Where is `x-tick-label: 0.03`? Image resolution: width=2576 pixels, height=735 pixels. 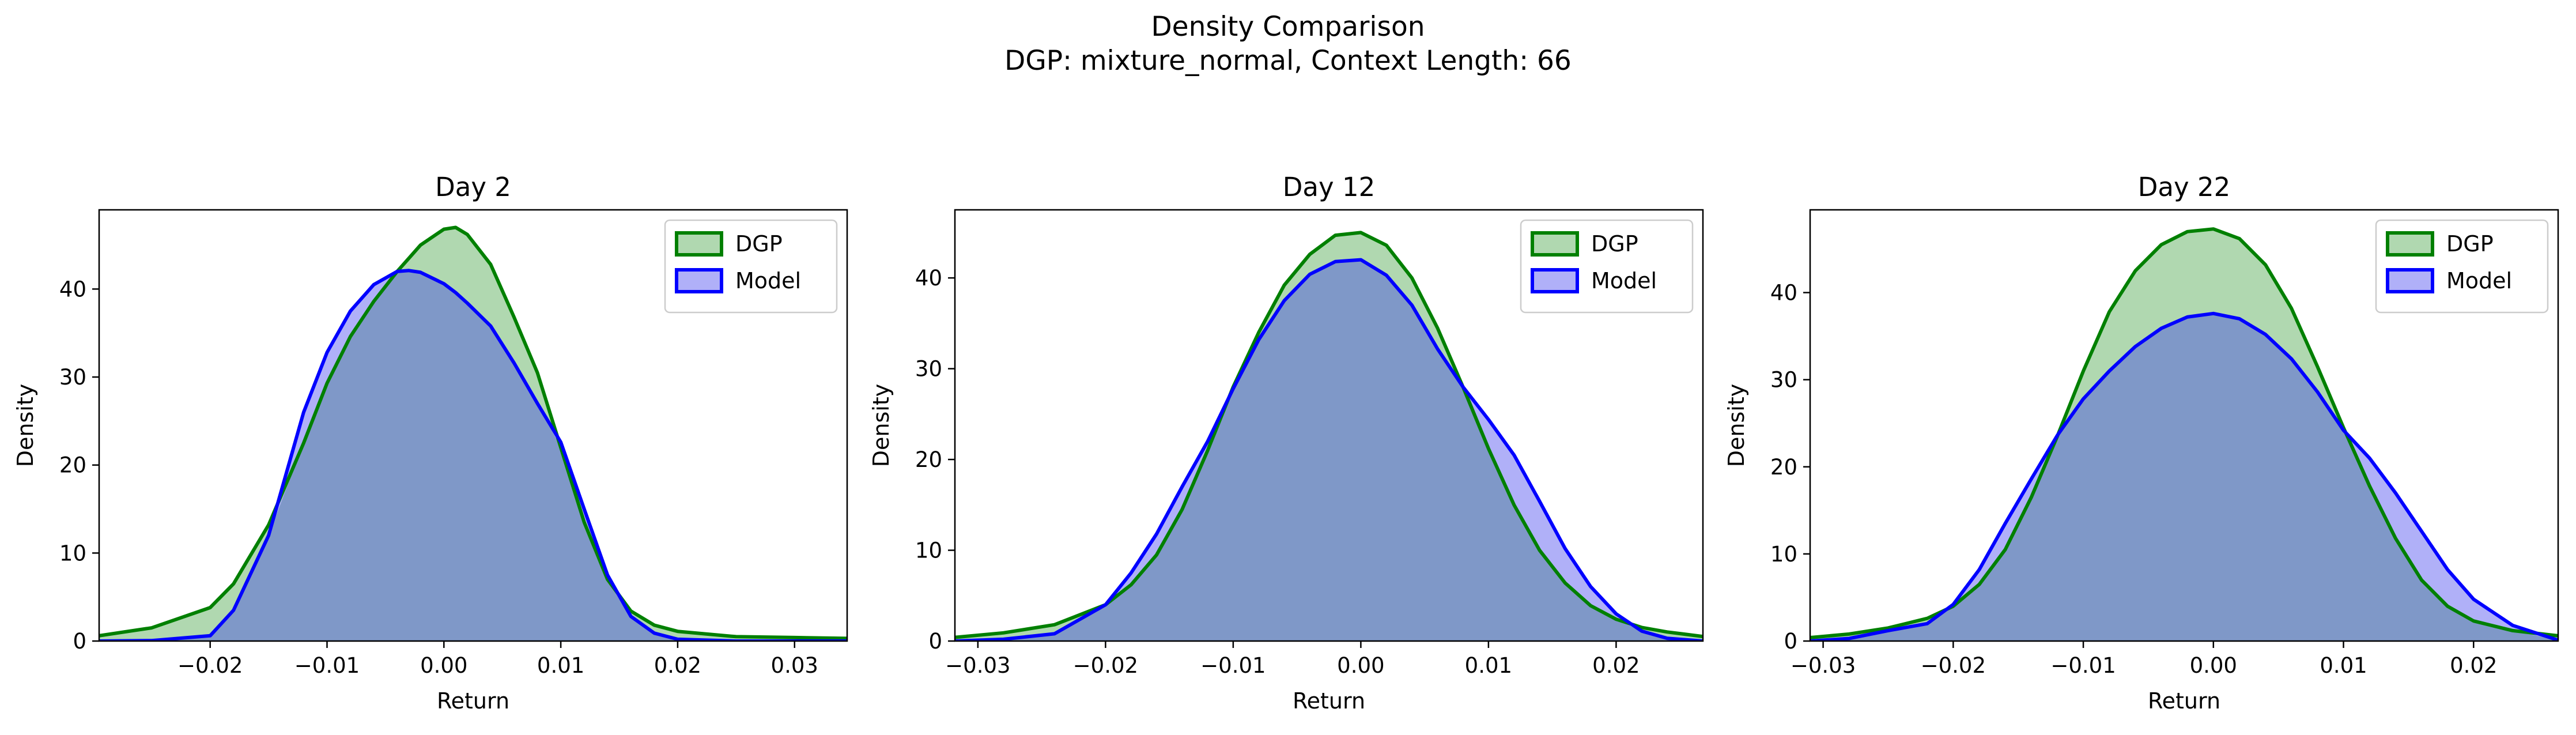 x-tick-label: 0.03 is located at coordinates (794, 665).